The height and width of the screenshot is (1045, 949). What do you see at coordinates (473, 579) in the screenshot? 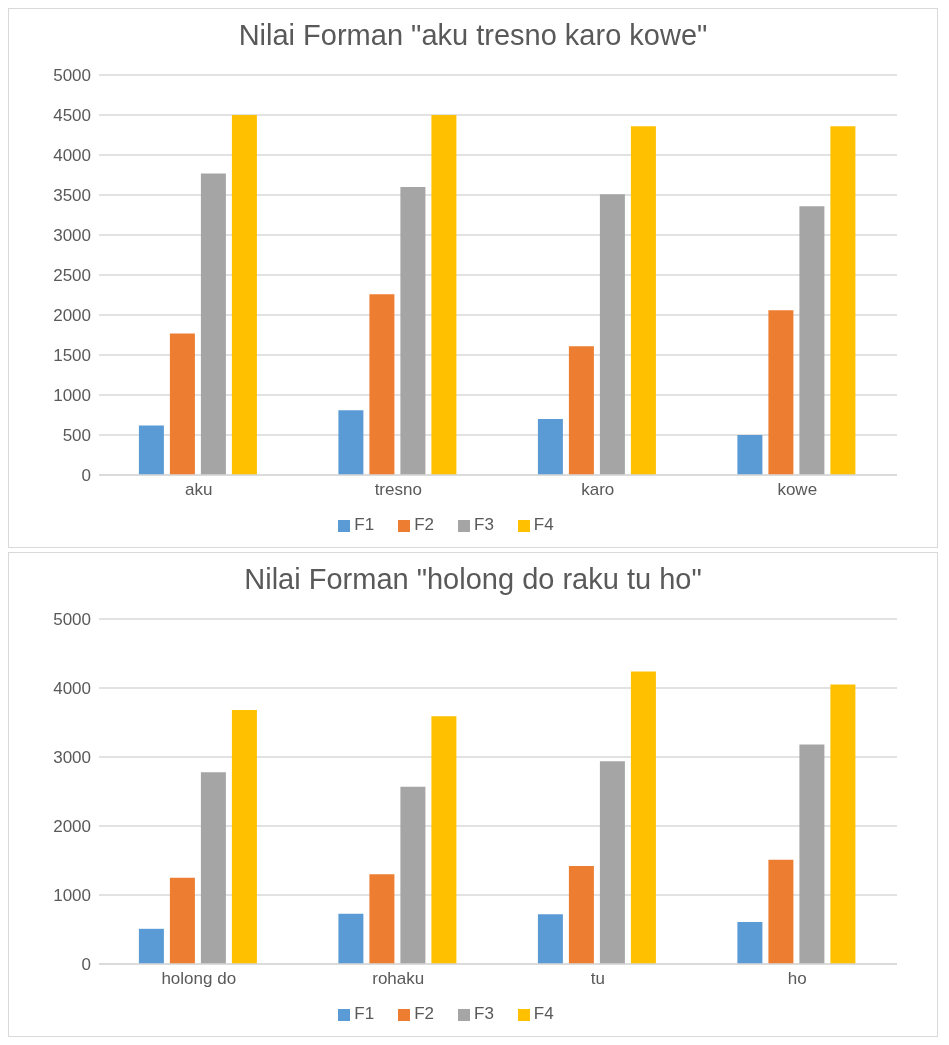
I see `chart-title: Nilai Forman "holong do raku tu ho"` at bounding box center [473, 579].